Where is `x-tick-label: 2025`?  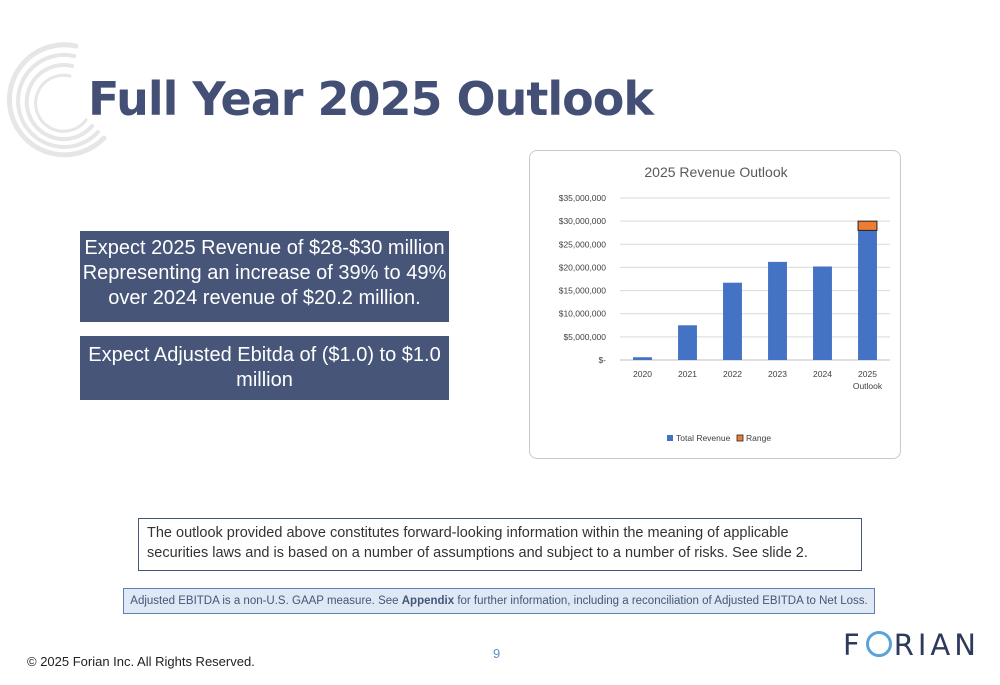 x-tick-label: 2025 is located at coordinates (867, 374).